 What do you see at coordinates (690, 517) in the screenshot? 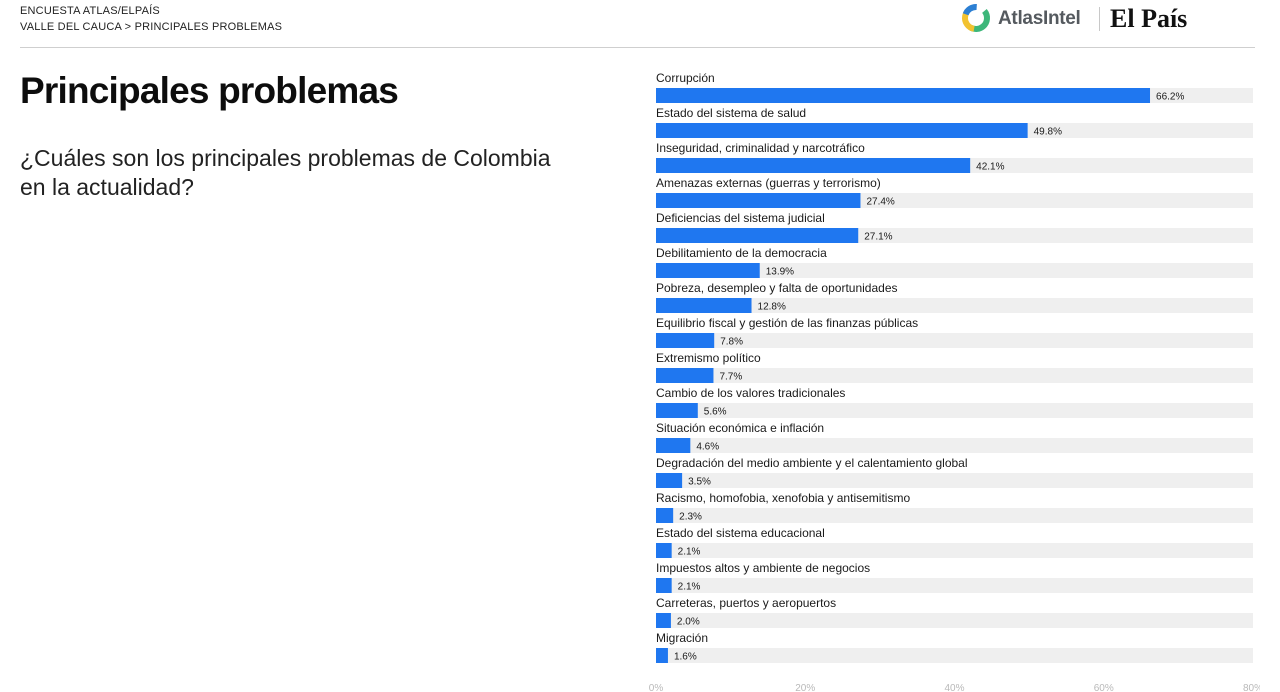
I see `value-label: 2.3%` at bounding box center [690, 517].